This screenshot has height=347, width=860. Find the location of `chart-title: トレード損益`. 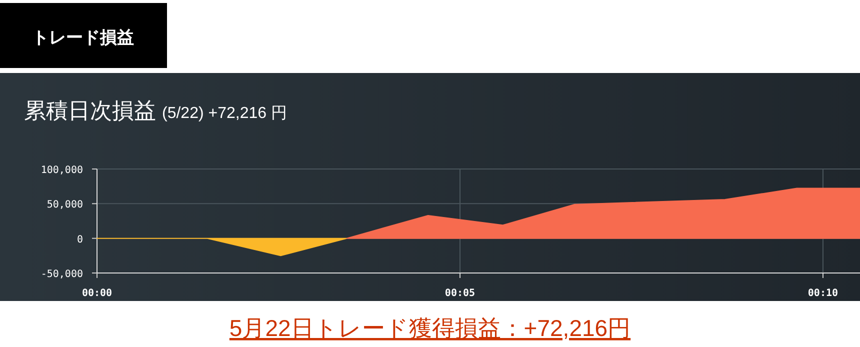

chart-title: トレード損益 is located at coordinates (83, 37).